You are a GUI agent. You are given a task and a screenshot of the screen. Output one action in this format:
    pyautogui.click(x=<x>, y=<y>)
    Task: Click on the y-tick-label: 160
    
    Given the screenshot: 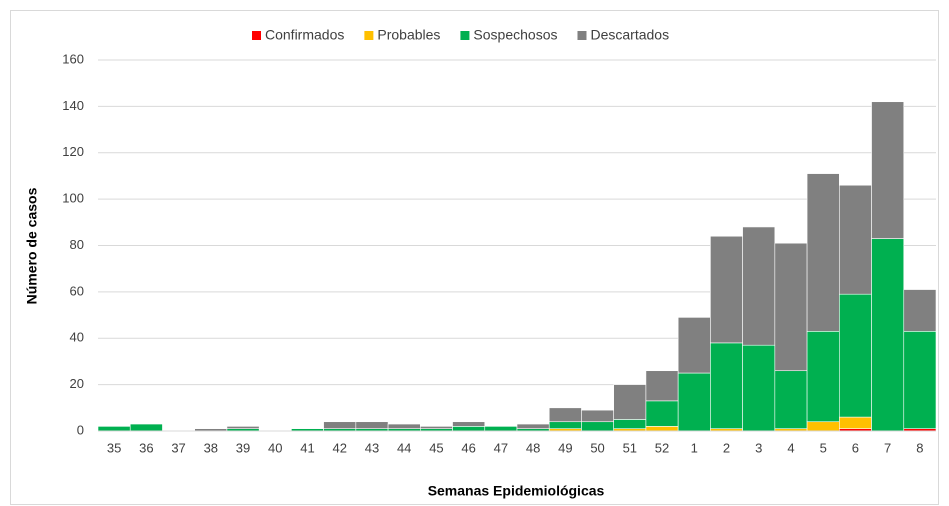 What is the action you would take?
    pyautogui.click(x=73, y=58)
    